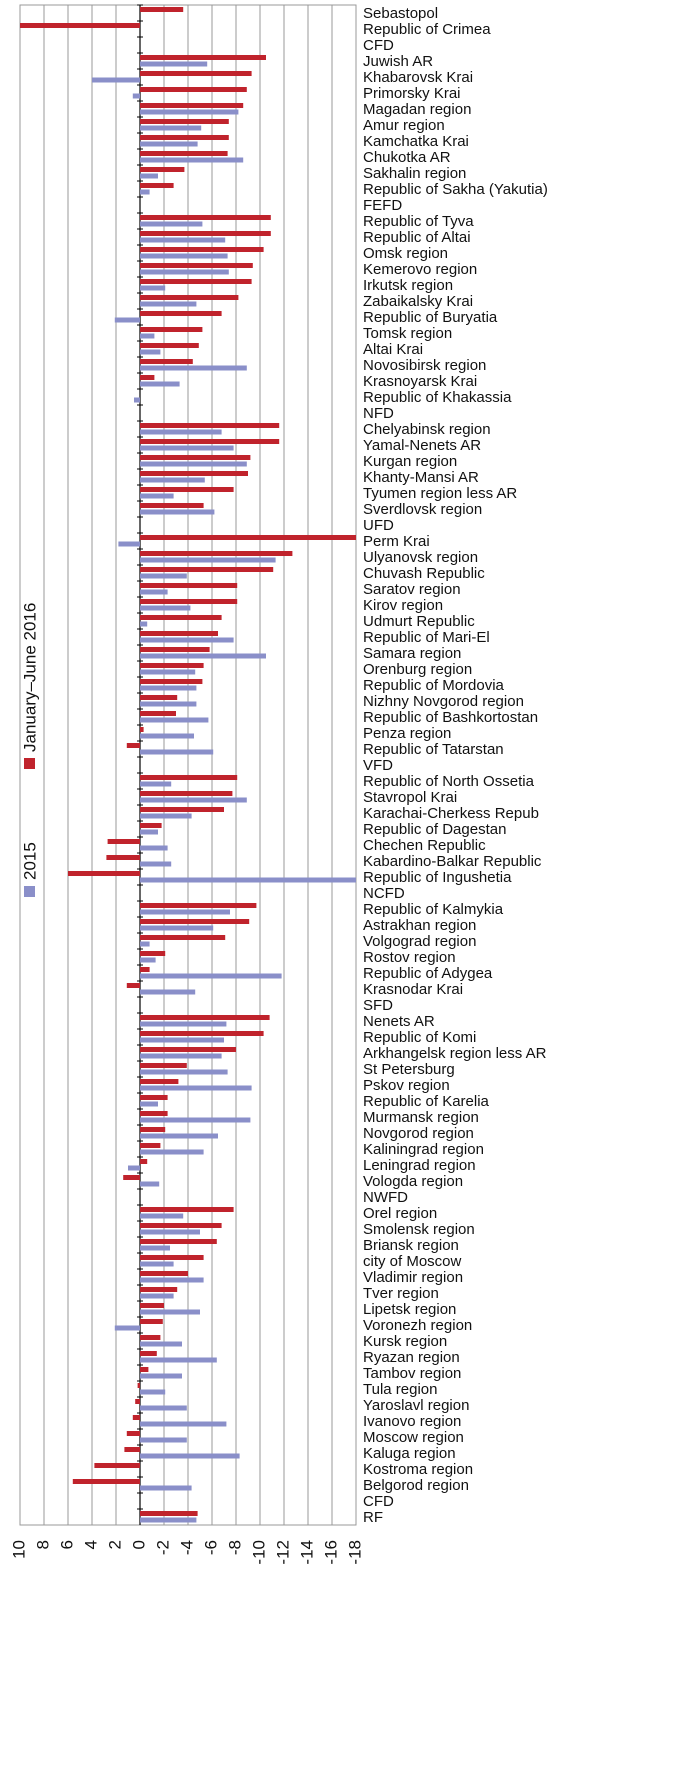 The height and width of the screenshot is (1783, 689). What do you see at coordinates (419, 925) in the screenshot?
I see `category-label: Astrakhan region` at bounding box center [419, 925].